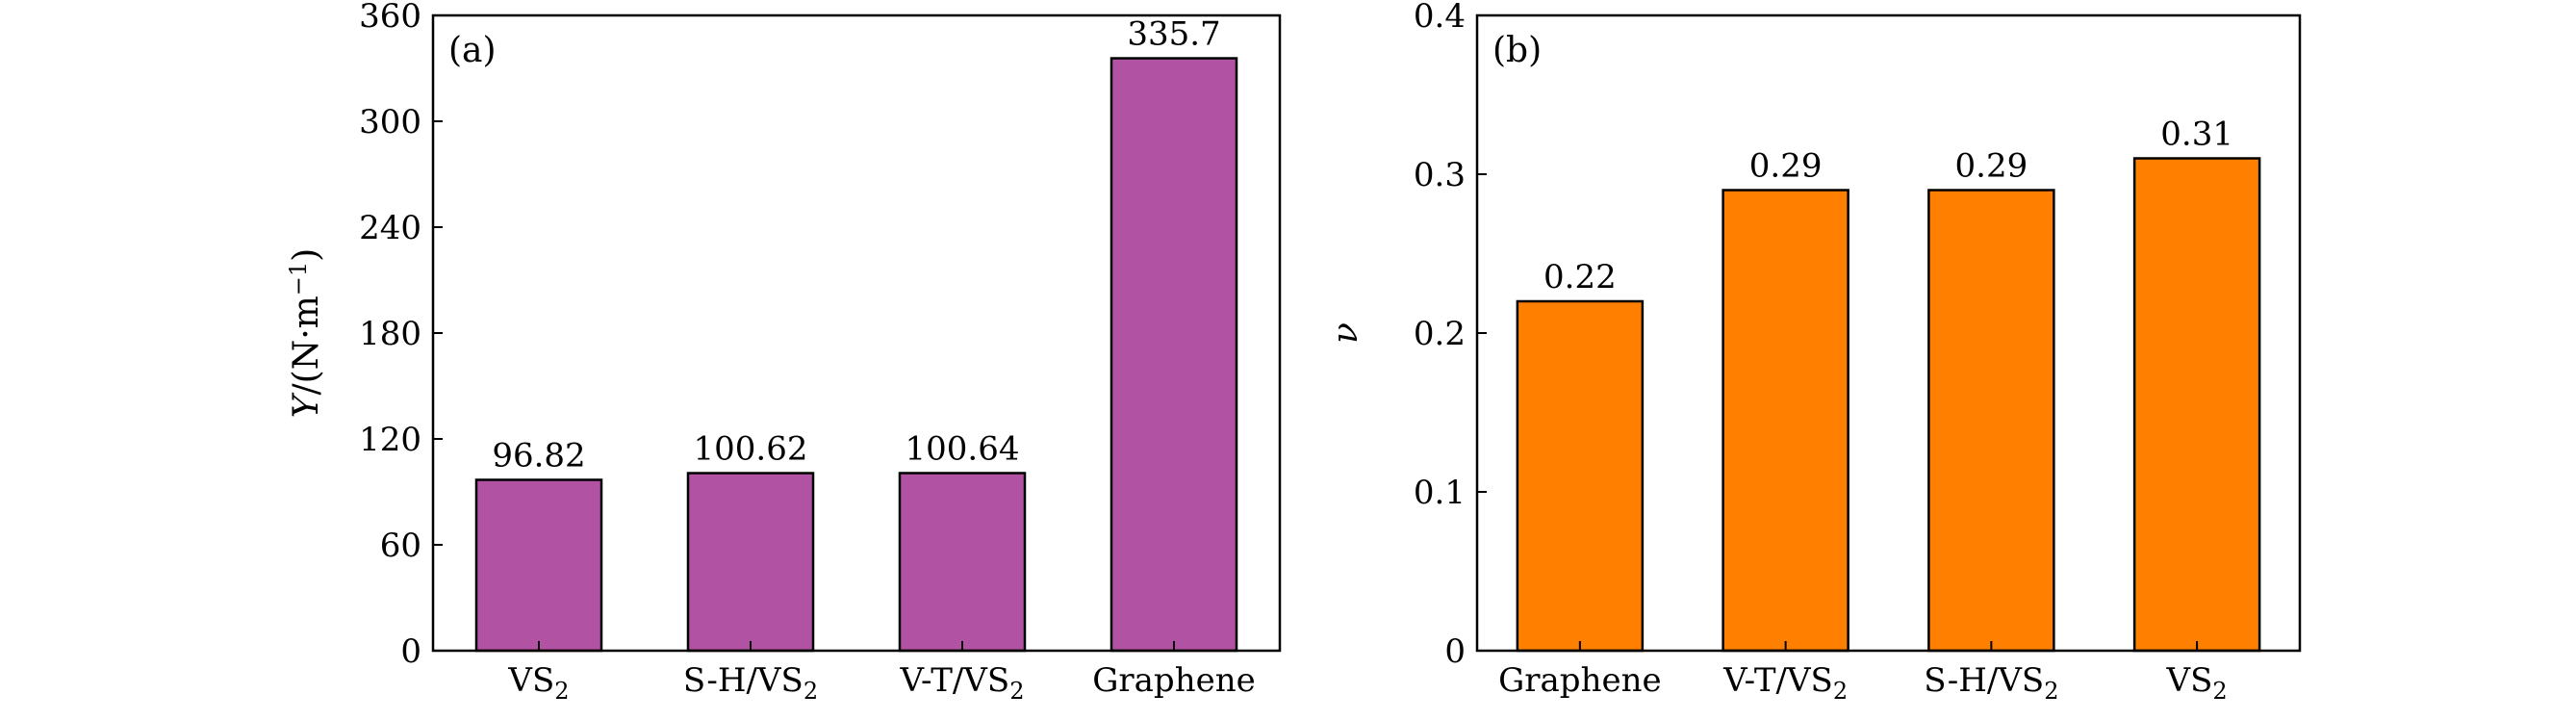  I want to click on y-tick-label: 120, so click(390, 440).